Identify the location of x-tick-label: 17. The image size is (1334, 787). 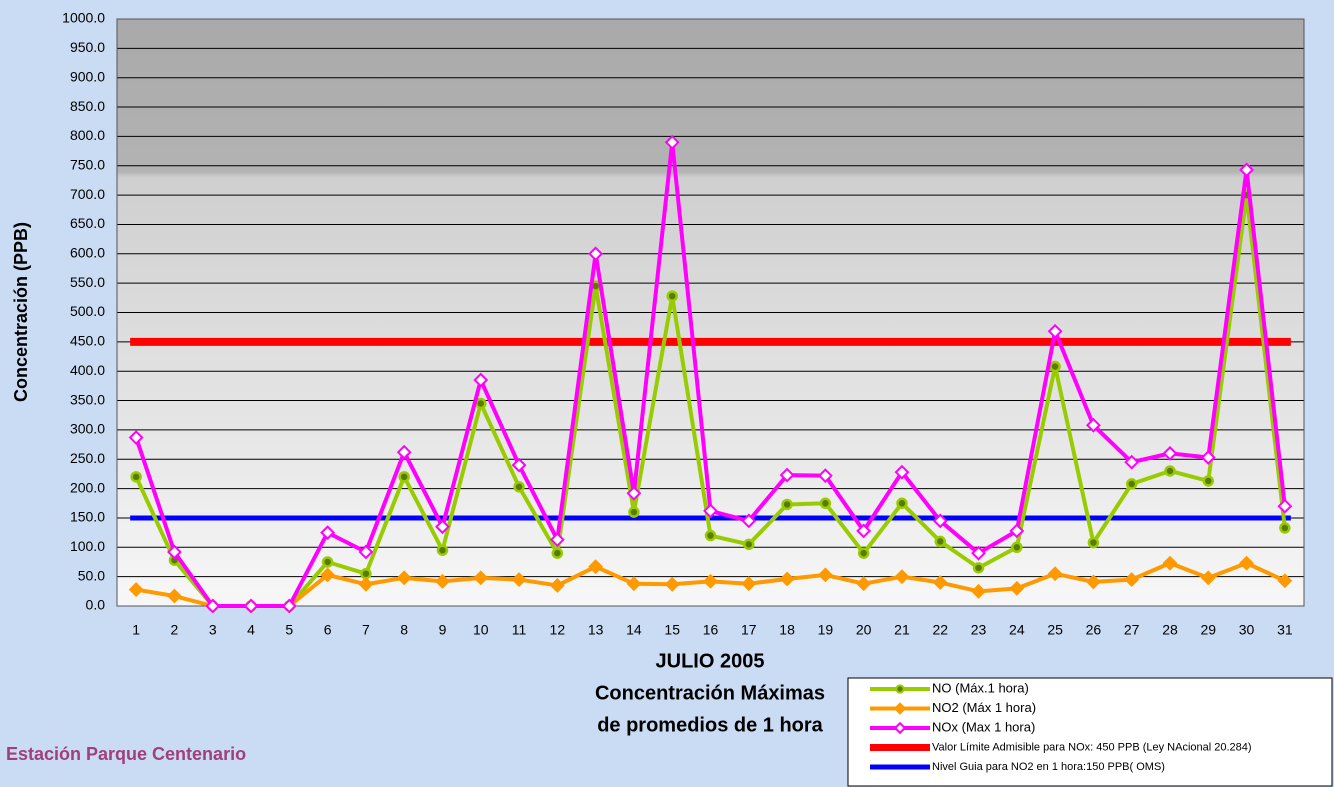
(749, 630).